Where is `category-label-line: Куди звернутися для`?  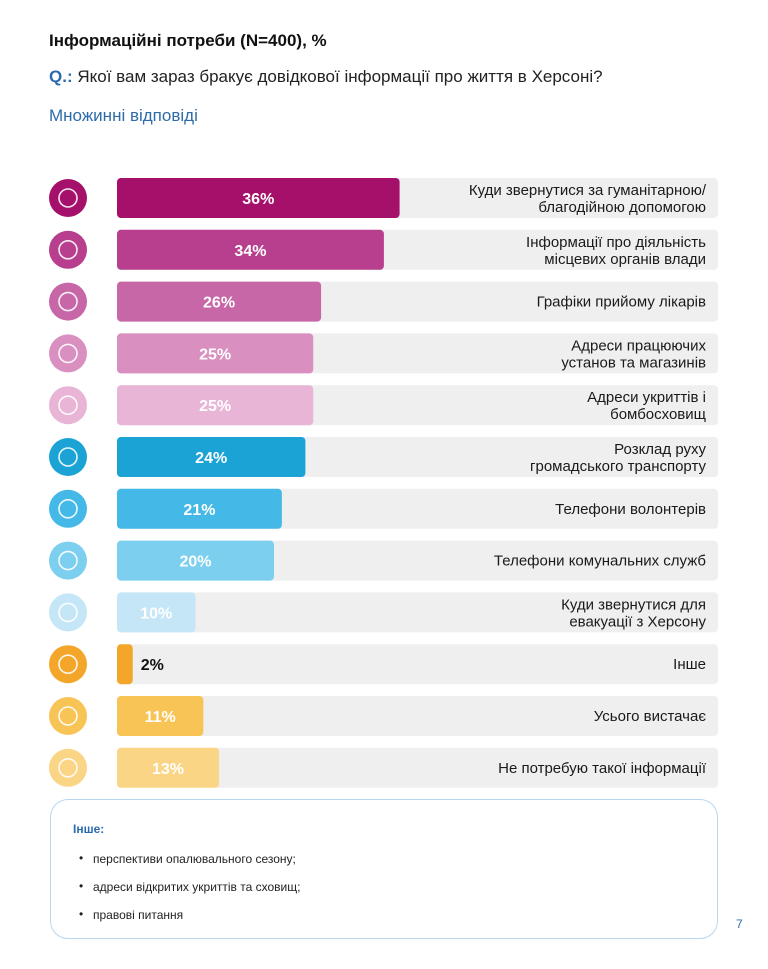
category-label-line: Куди звернутися для is located at coordinates (633, 604).